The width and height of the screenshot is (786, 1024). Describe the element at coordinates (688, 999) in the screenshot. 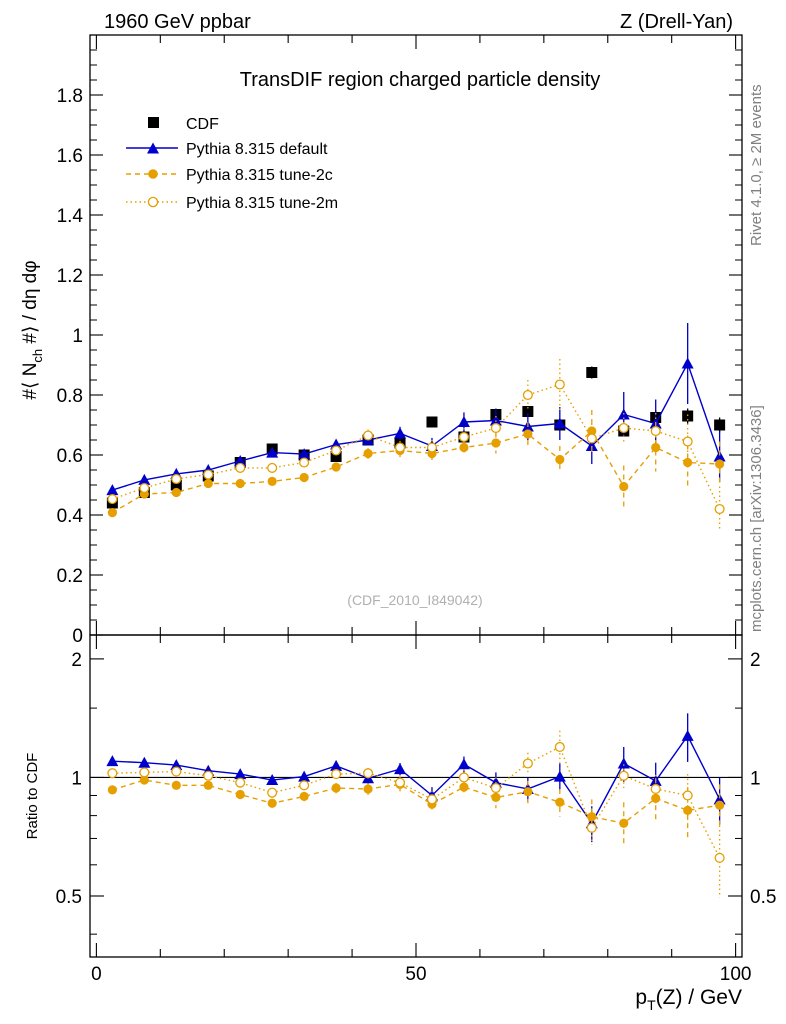

I see `ratio-xlabel: pT(Z) / GeV` at that location.